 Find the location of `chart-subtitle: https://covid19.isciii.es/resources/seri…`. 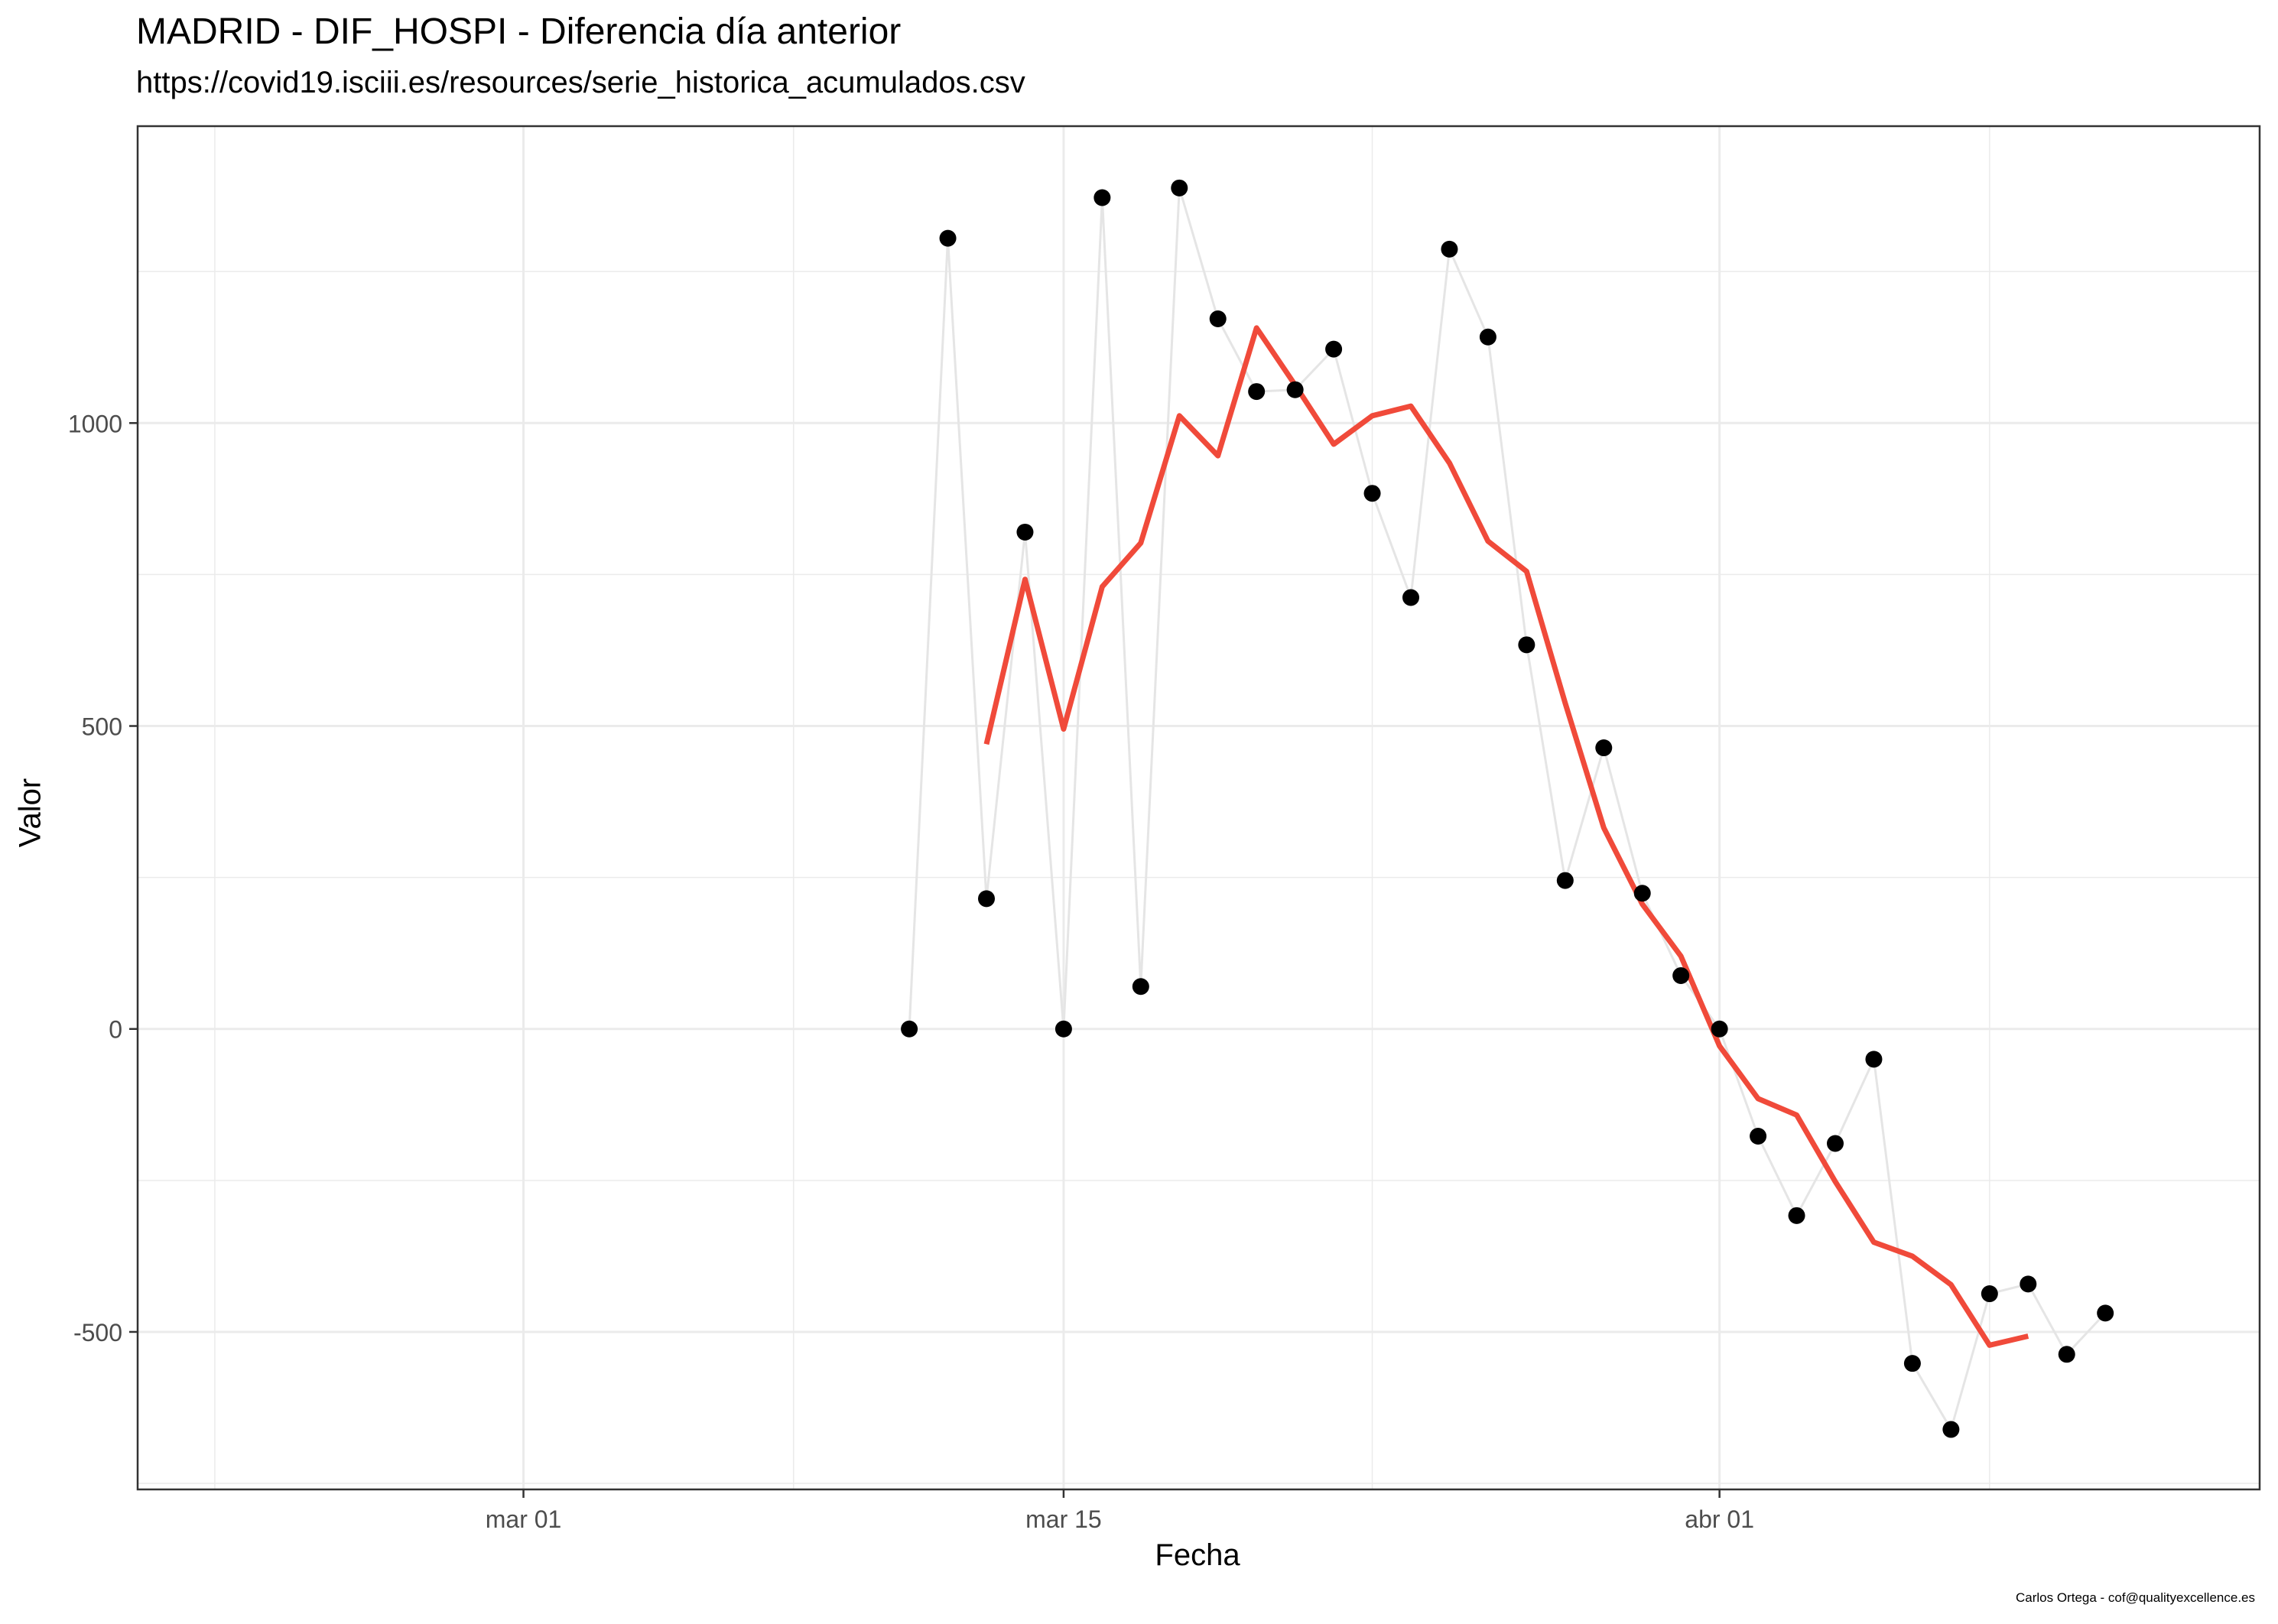

chart-subtitle: https://covid19.isciii.es/resources/seri… is located at coordinates (580, 82).